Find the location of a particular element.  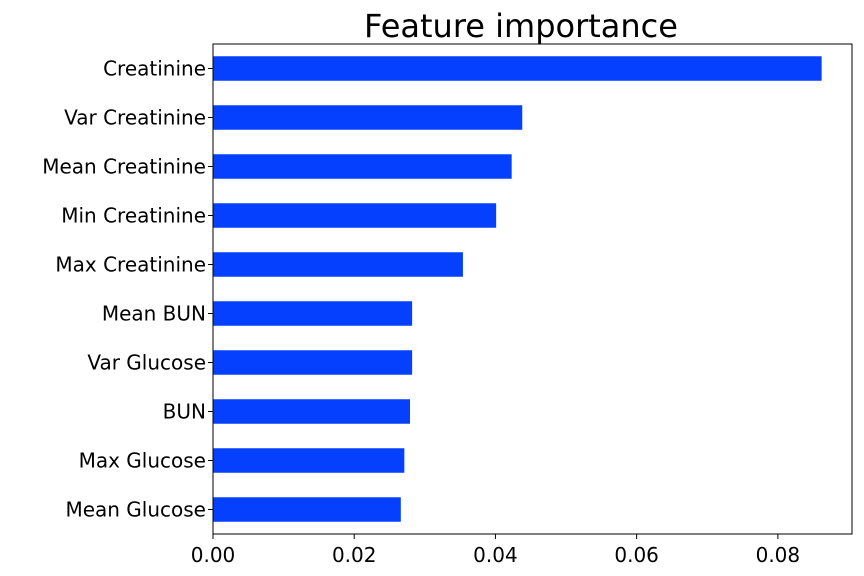

bar-mean-bun is located at coordinates (313, 313).